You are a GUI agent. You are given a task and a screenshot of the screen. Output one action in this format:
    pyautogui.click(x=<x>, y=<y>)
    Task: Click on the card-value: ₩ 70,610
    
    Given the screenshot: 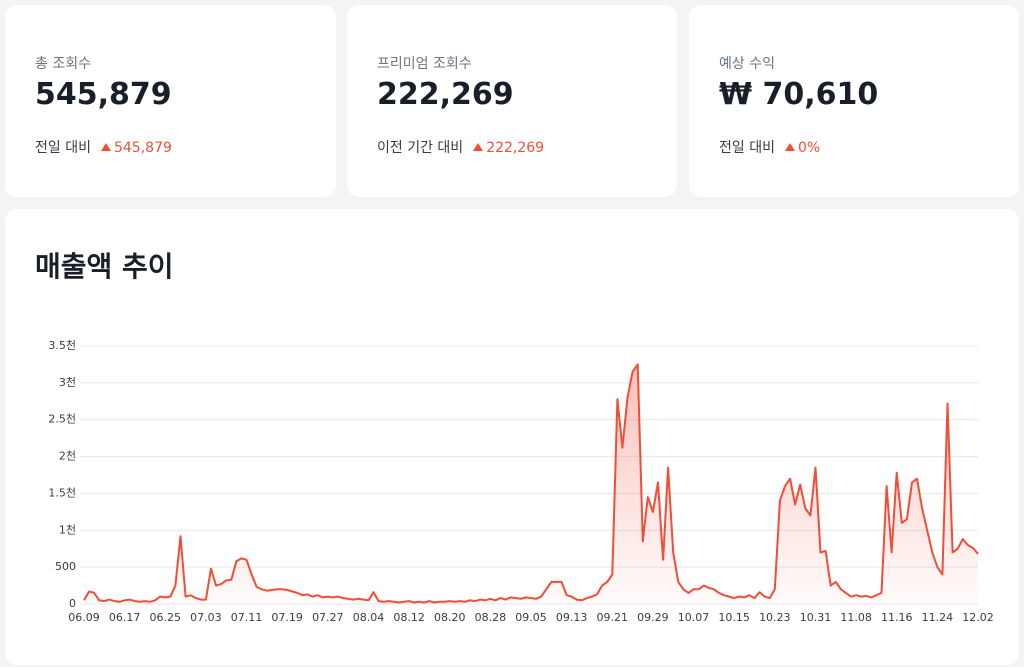 What is the action you would take?
    pyautogui.click(x=799, y=94)
    